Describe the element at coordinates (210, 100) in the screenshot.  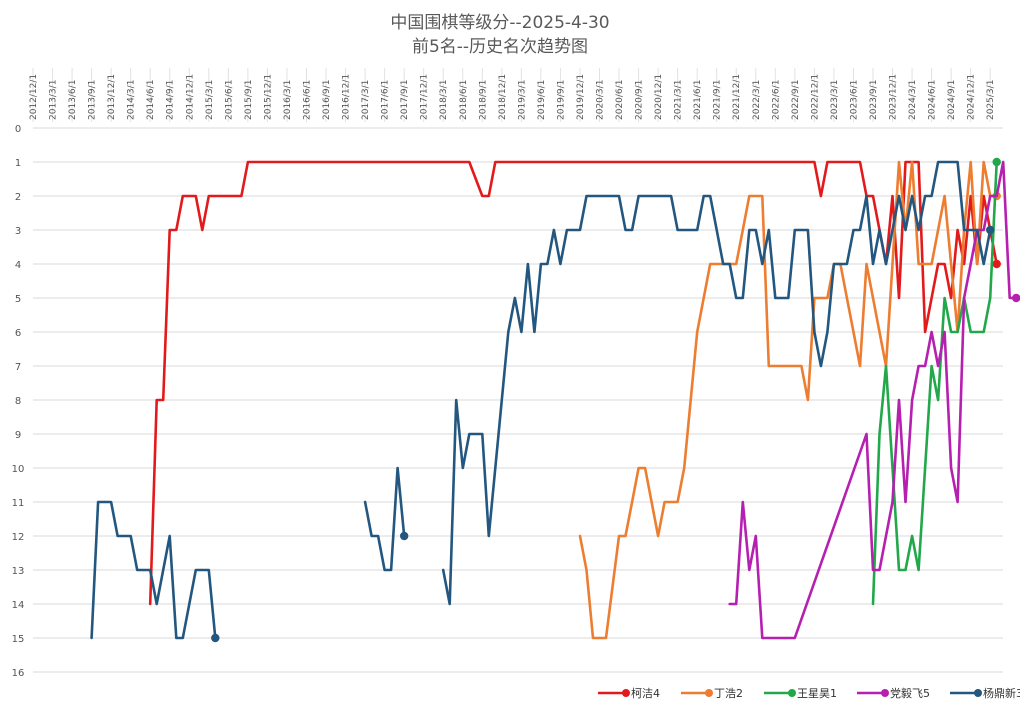
I see `x-tick-label: 2015/3/1` at that location.